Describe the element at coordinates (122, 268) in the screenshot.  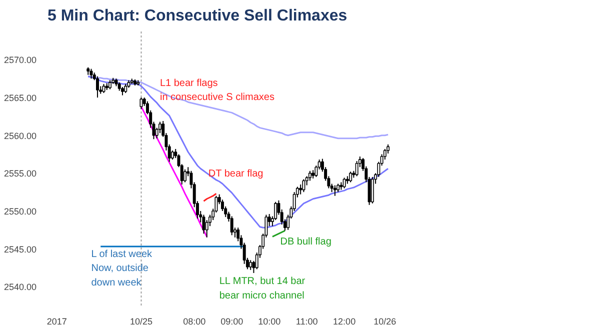
I see `annotation: L of last week Now, outside down week` at that location.